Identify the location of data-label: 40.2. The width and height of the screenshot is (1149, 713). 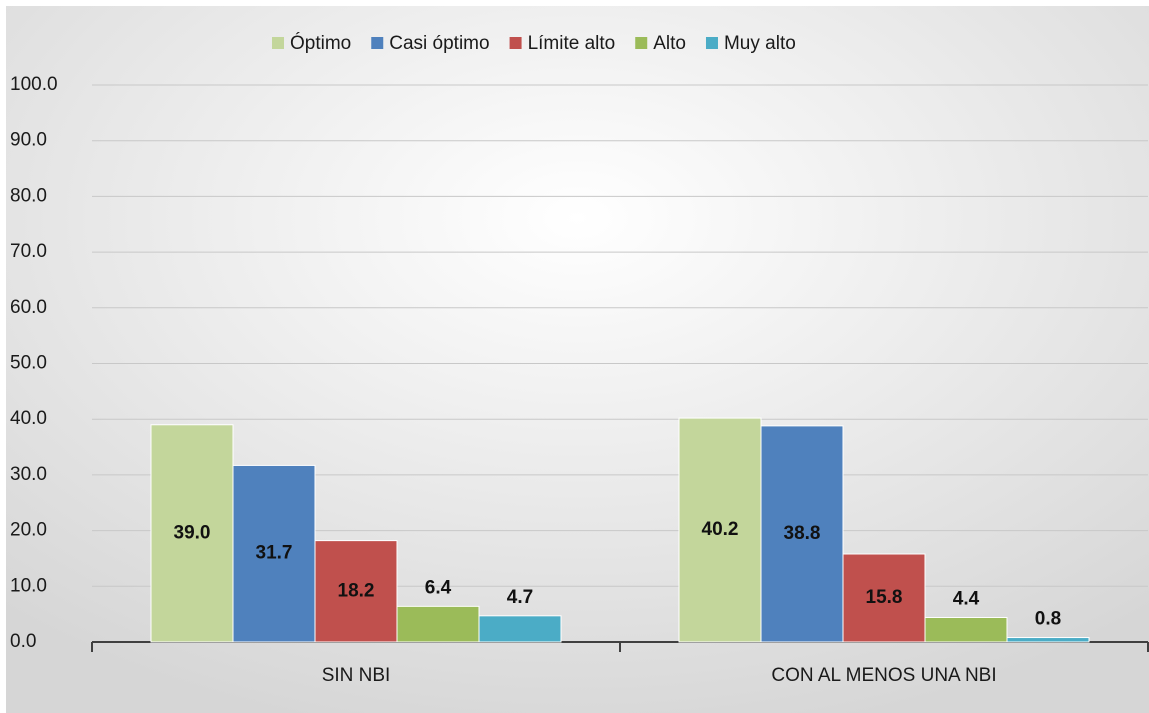
(720, 529).